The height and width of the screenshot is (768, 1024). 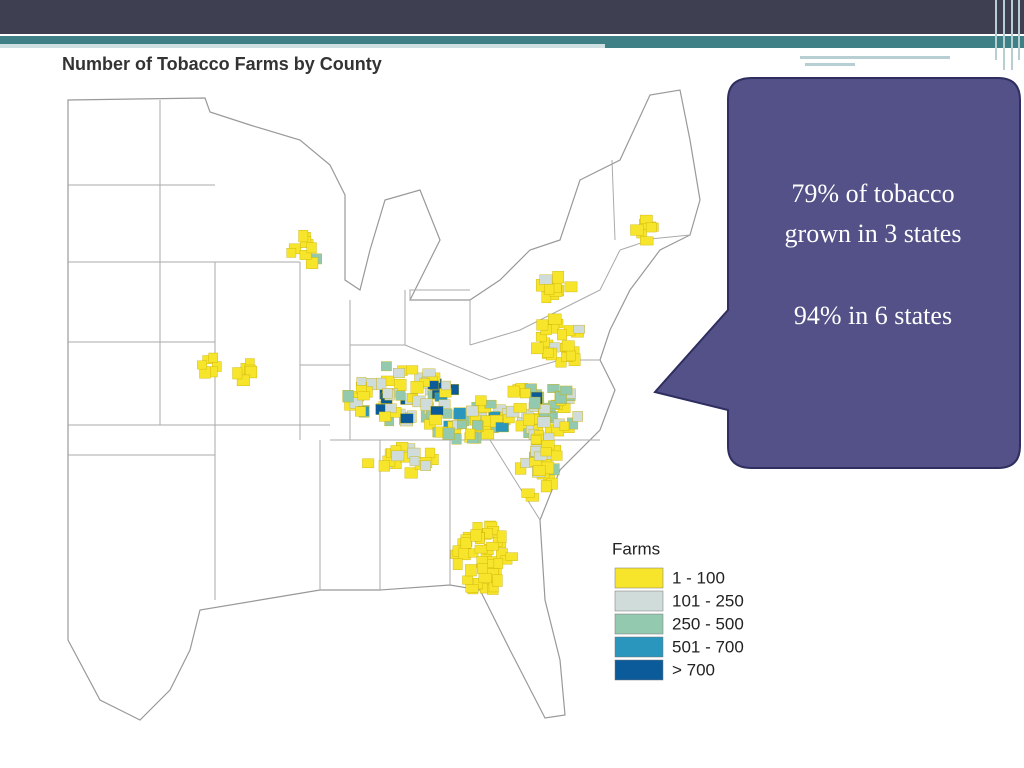 What do you see at coordinates (698, 577) in the screenshot?
I see `legend-label: 1 - 100` at bounding box center [698, 577].